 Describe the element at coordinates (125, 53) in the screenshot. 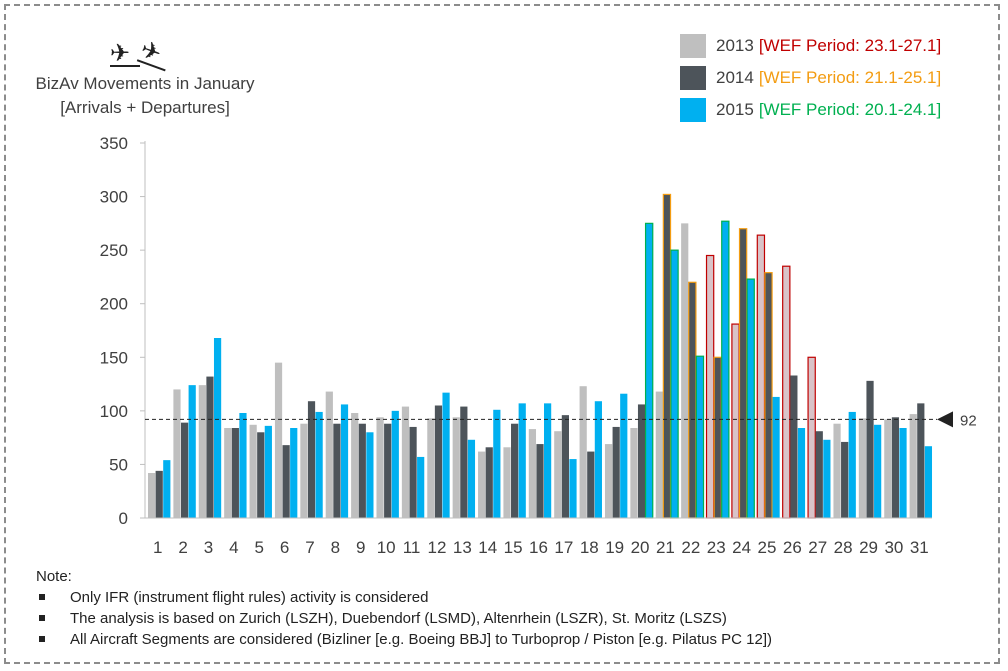

I see `airplane-departure-icon: ✈` at that location.